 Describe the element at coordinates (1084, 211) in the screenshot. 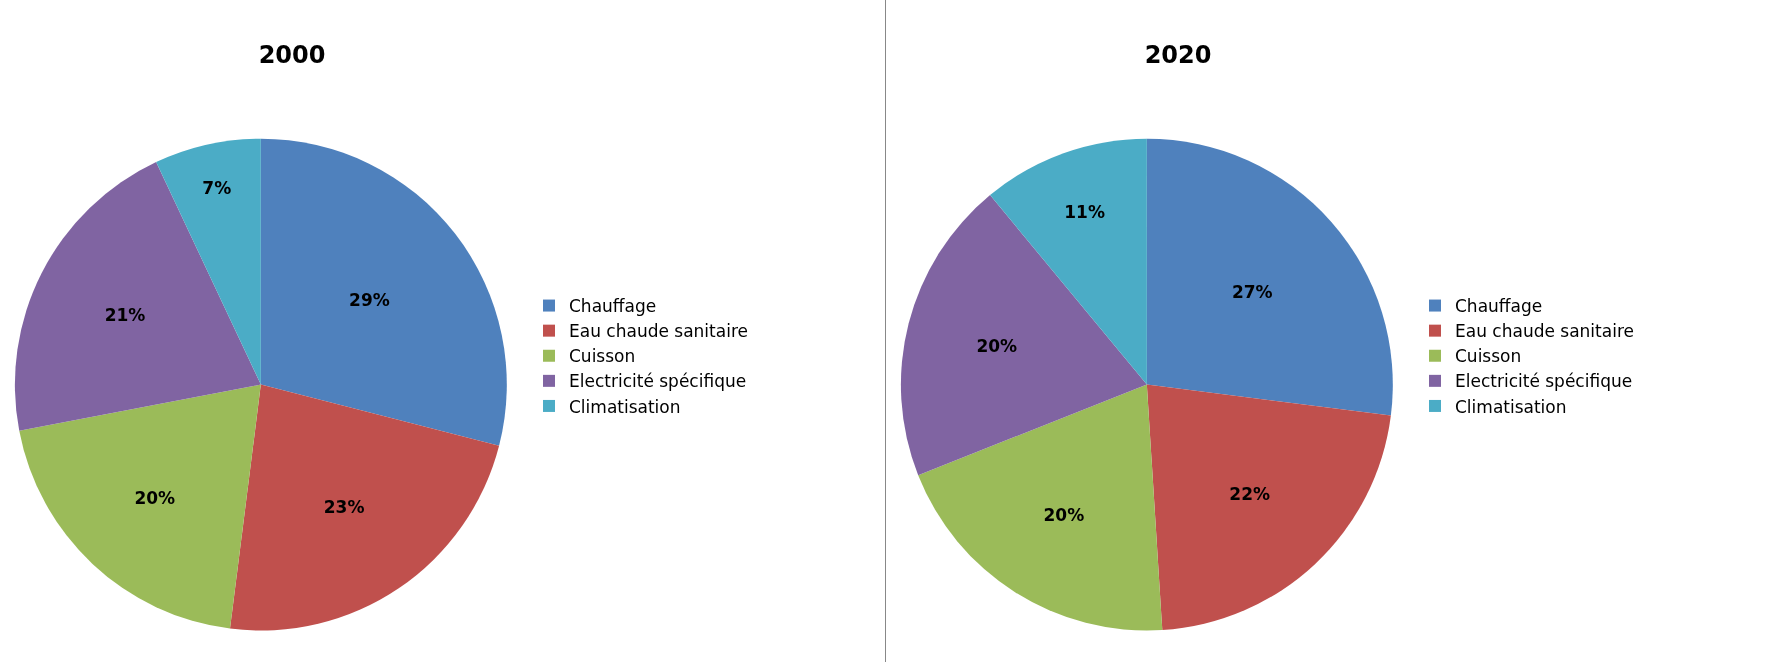

I see `data-label: 11%` at that location.